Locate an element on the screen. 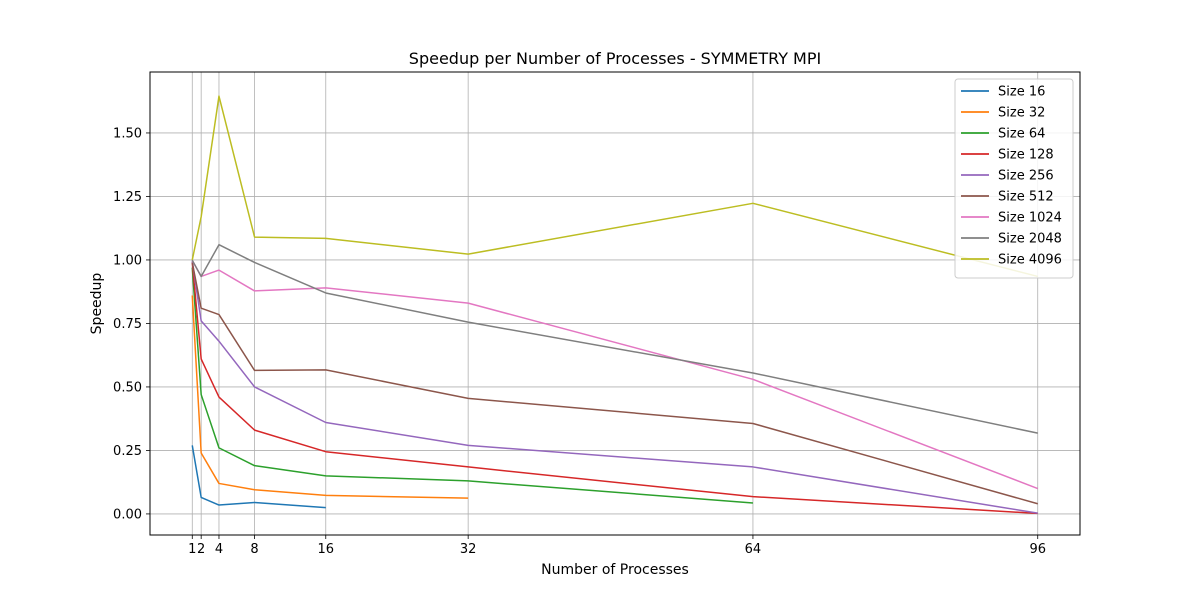  legend-entry-label: Size 256 is located at coordinates (1026, 176).